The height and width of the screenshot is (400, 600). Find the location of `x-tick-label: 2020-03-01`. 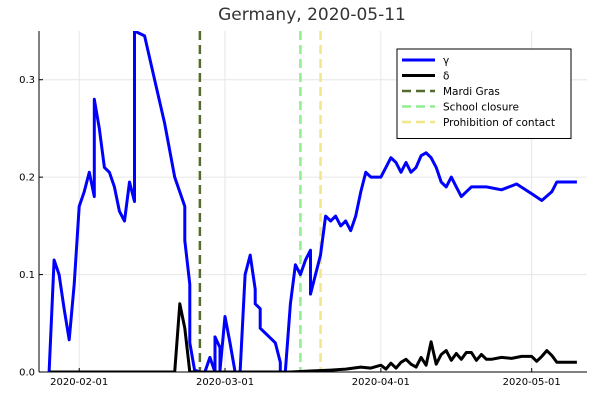

x-tick-label: 2020-03-01 is located at coordinates (225, 382).